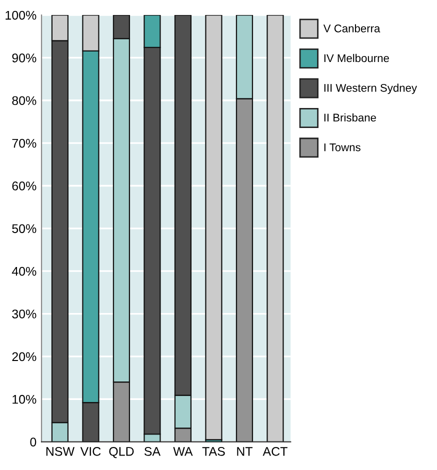 The height and width of the screenshot is (470, 437). I want to click on y-tick-label: 10%, so click(24, 399).